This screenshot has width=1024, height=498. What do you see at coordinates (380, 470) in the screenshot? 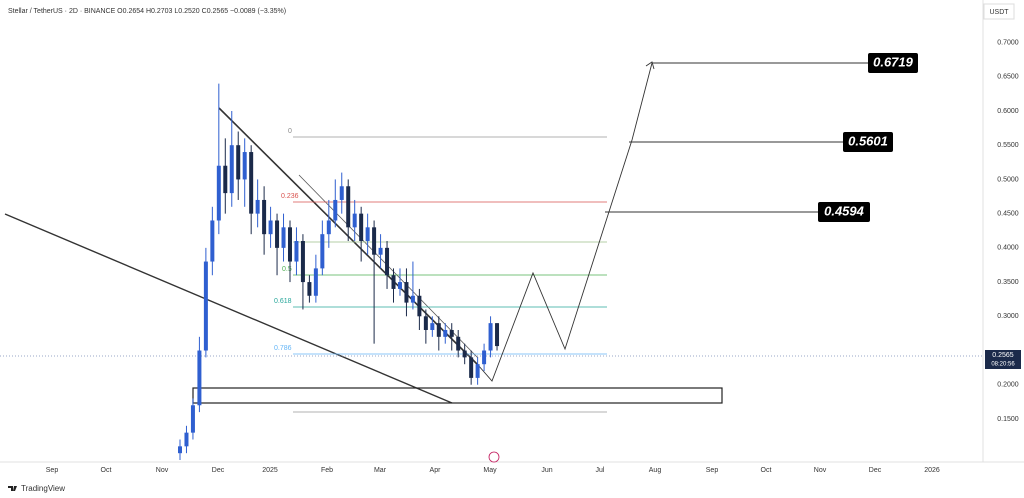
I see `x-tick-label: Mar` at bounding box center [380, 470].